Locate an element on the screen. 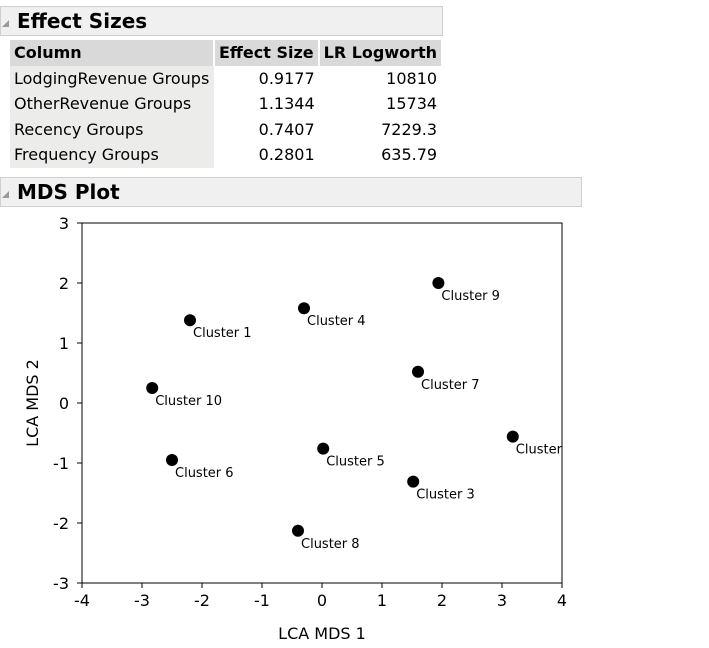 Image resolution: width=709 pixels, height=648 pixels. column-header-lr-logworth: LR Logworth is located at coordinates (380, 53).